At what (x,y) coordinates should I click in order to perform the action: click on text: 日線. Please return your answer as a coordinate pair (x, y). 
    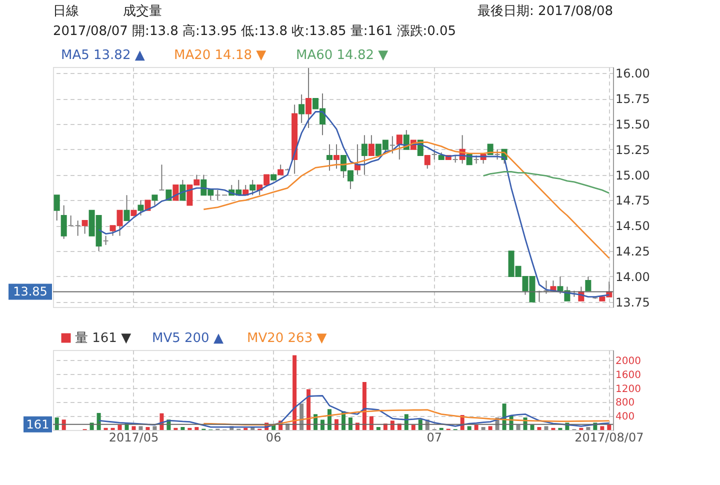
    Looking at the image, I should click on (66, 11).